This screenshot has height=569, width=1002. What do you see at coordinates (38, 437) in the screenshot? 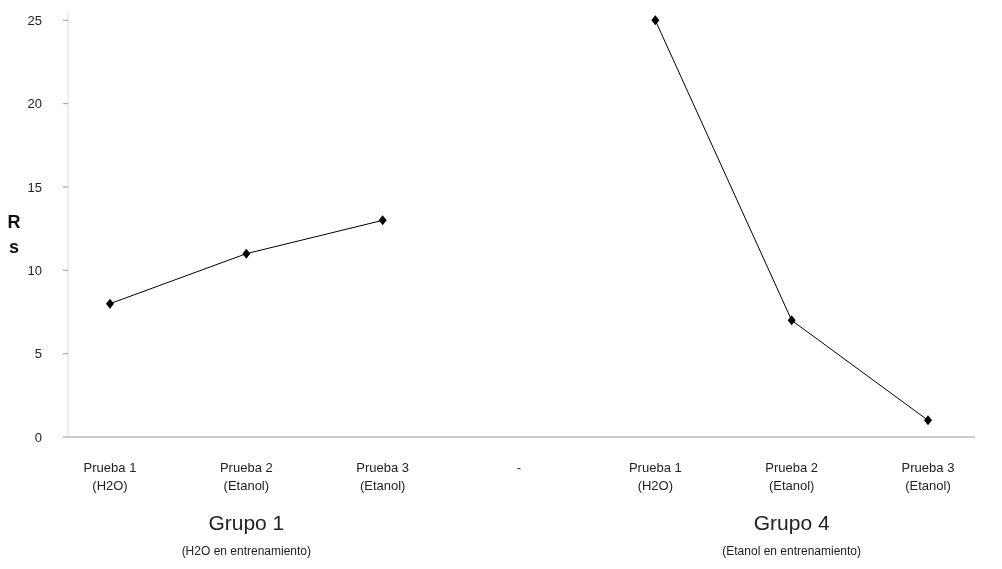
I see `y-tick-label: 0` at bounding box center [38, 437].